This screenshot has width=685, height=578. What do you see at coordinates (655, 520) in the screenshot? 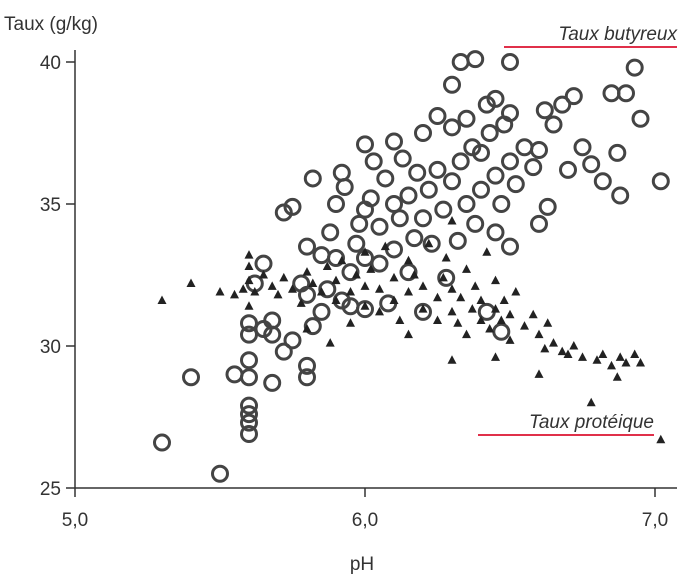
I see `x-tick-label: 7,0` at bounding box center [655, 520].